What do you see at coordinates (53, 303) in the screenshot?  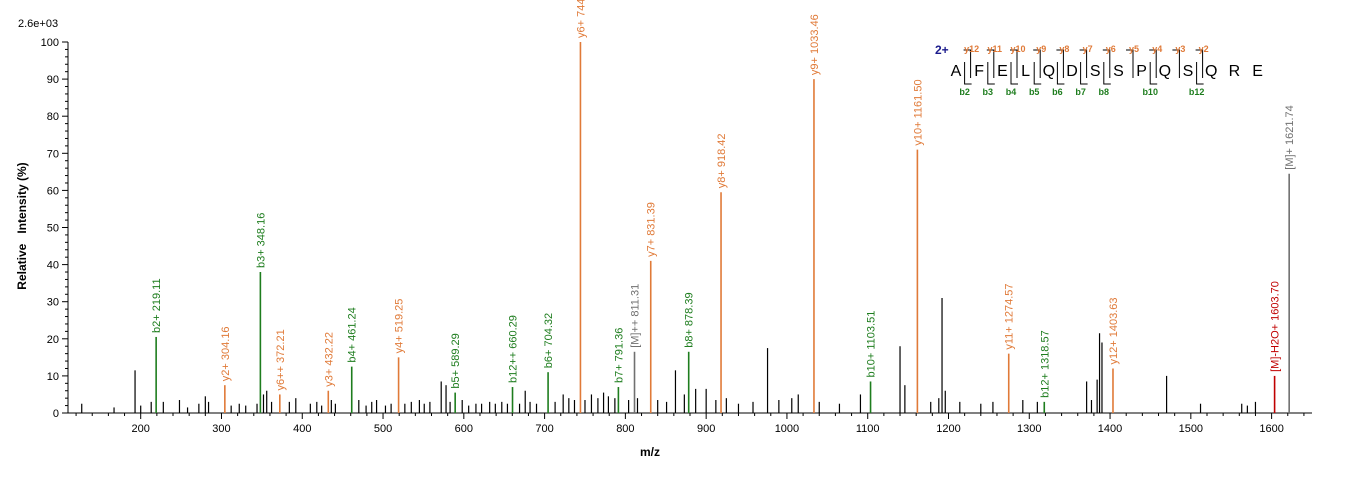 I see `y-tick-label: 30` at bounding box center [53, 303].